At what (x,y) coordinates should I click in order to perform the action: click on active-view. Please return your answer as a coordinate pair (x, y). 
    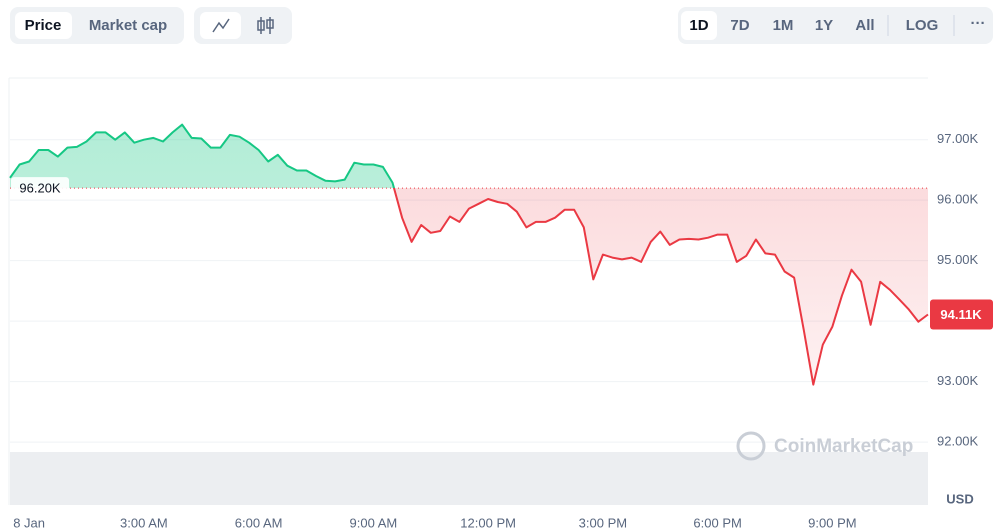
    Looking at the image, I should click on (43, 25).